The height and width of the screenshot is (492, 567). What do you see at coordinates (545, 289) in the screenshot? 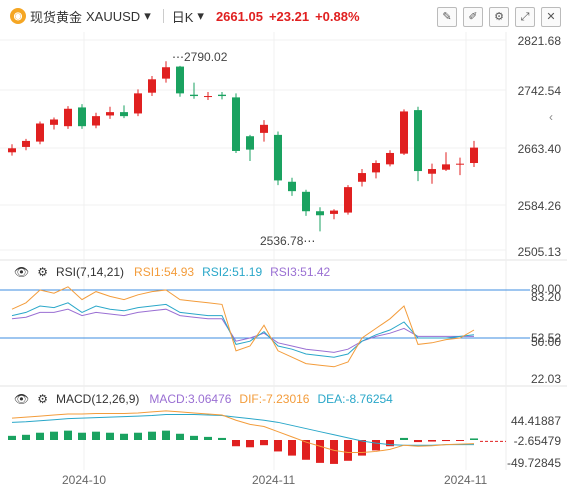
I see `rsi-axis-tick: 80.00` at bounding box center [545, 289].